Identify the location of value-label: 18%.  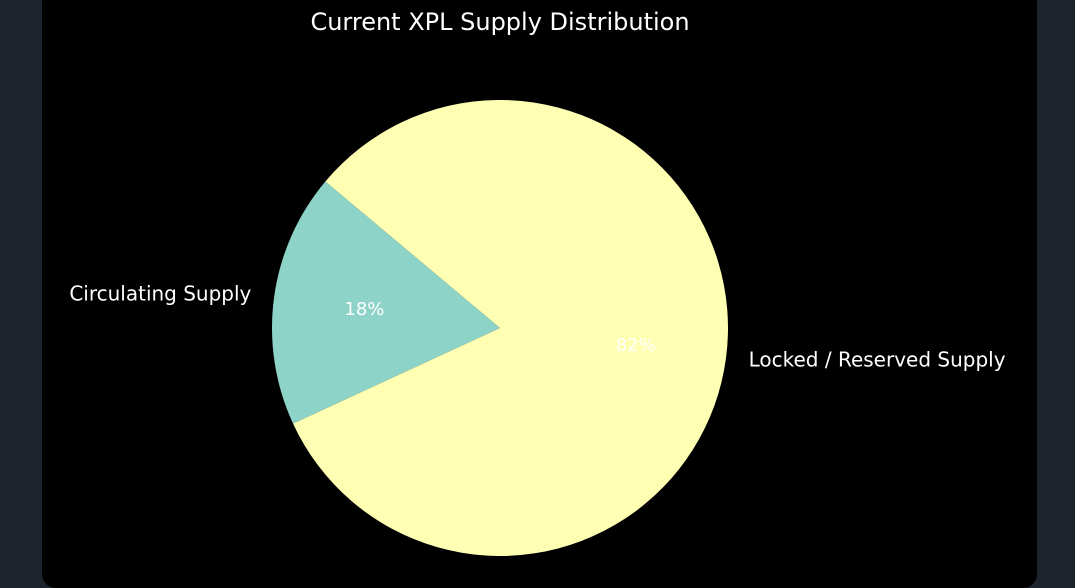
(364, 309).